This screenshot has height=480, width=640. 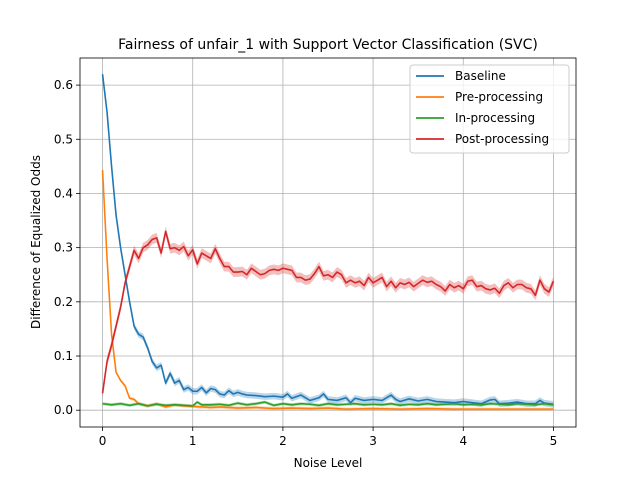 I want to click on y-tick-label: 0.1, so click(x=63, y=356).